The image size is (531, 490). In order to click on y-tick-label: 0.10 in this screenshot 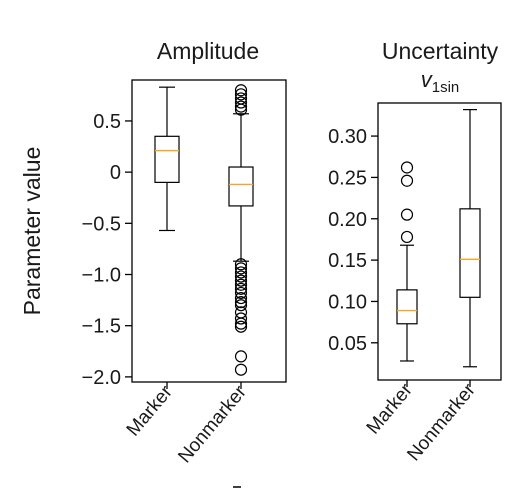, I will do `click(347, 302)`.